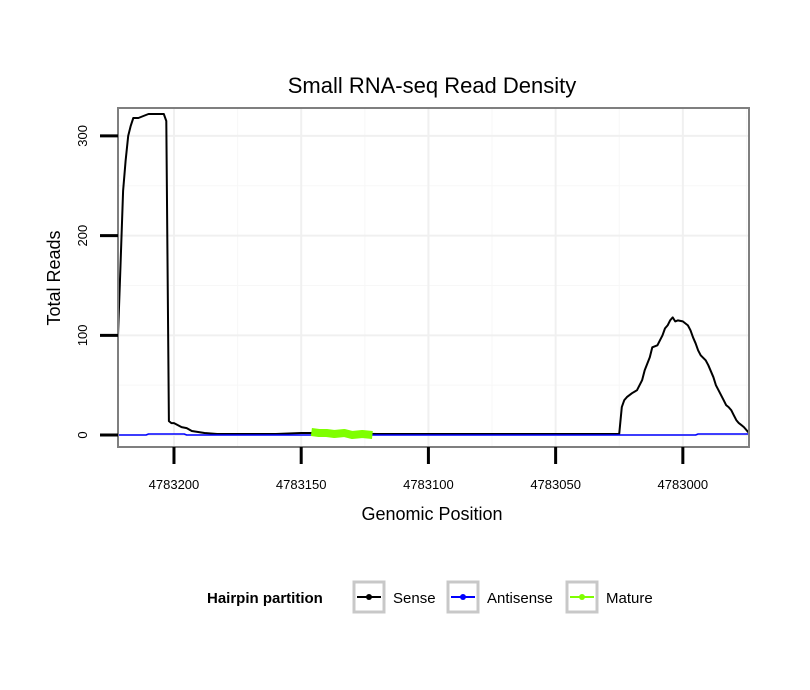 The height and width of the screenshot is (690, 810). I want to click on x-axis: 4783200 4783150 4783100 4783050 4783000, so click(428, 469).